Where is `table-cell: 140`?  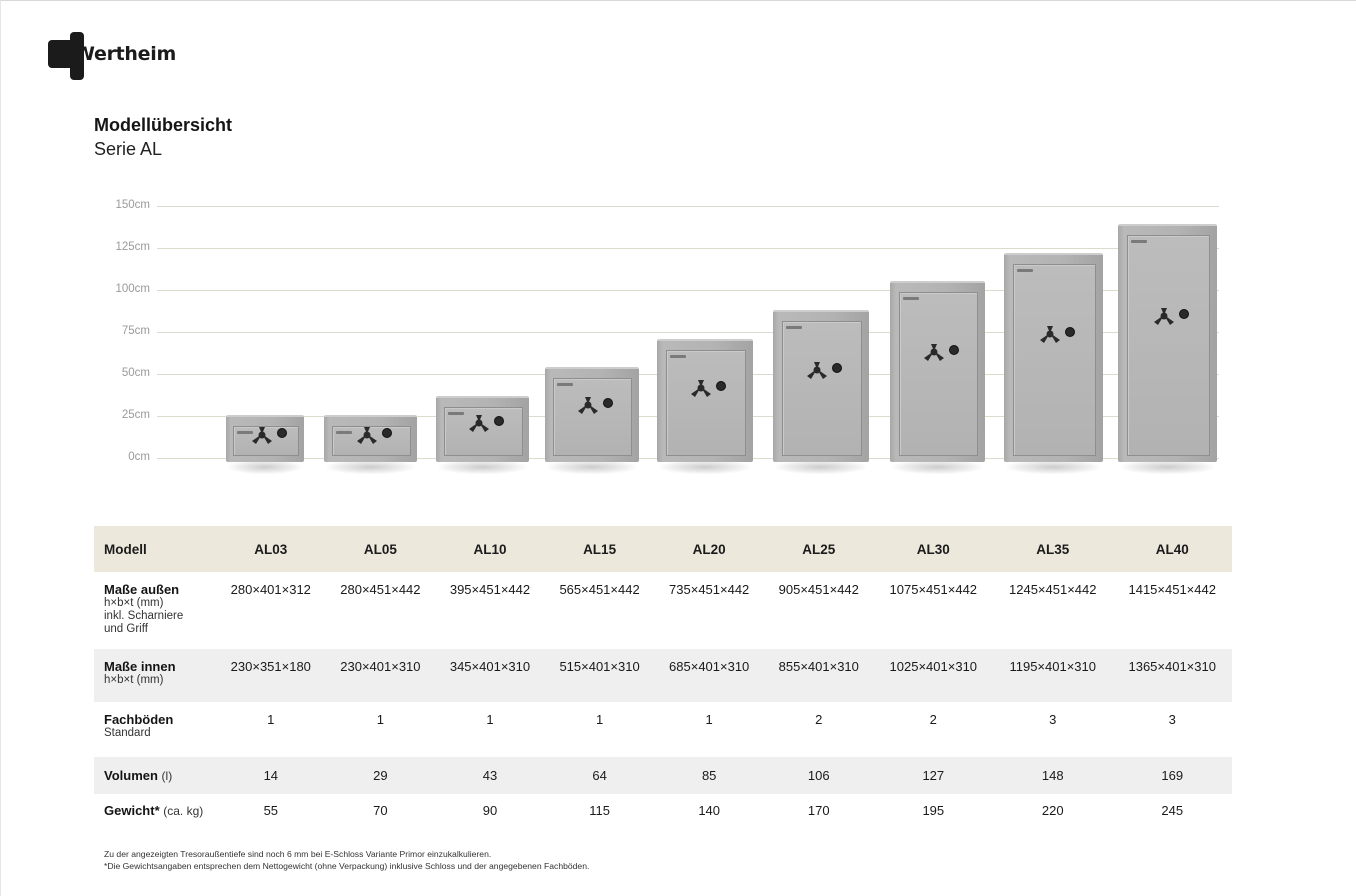
table-cell: 140 is located at coordinates (709, 810).